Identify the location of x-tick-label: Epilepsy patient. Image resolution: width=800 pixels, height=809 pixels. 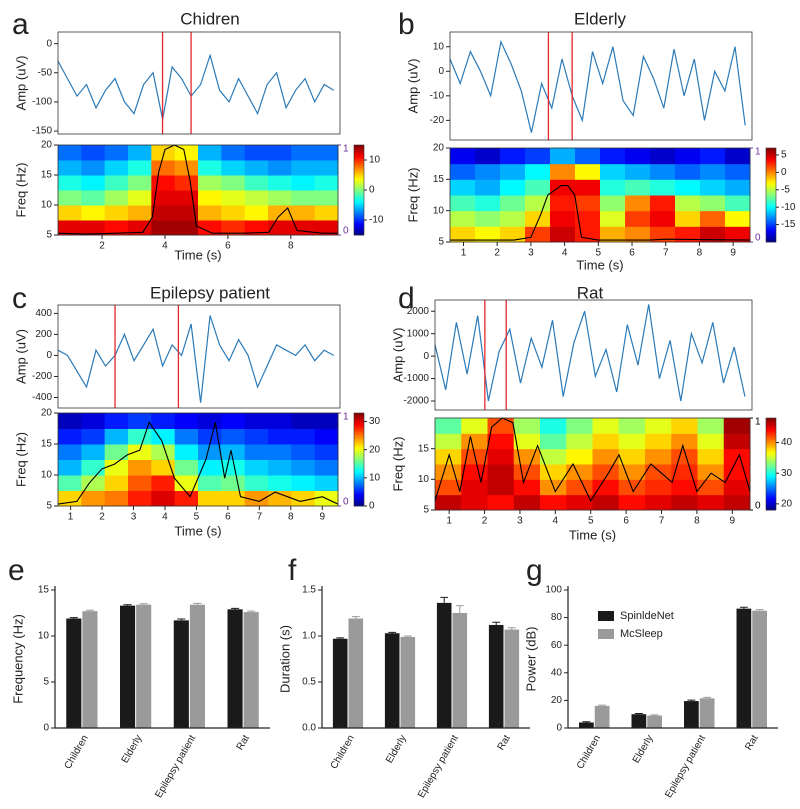
(438, 766).